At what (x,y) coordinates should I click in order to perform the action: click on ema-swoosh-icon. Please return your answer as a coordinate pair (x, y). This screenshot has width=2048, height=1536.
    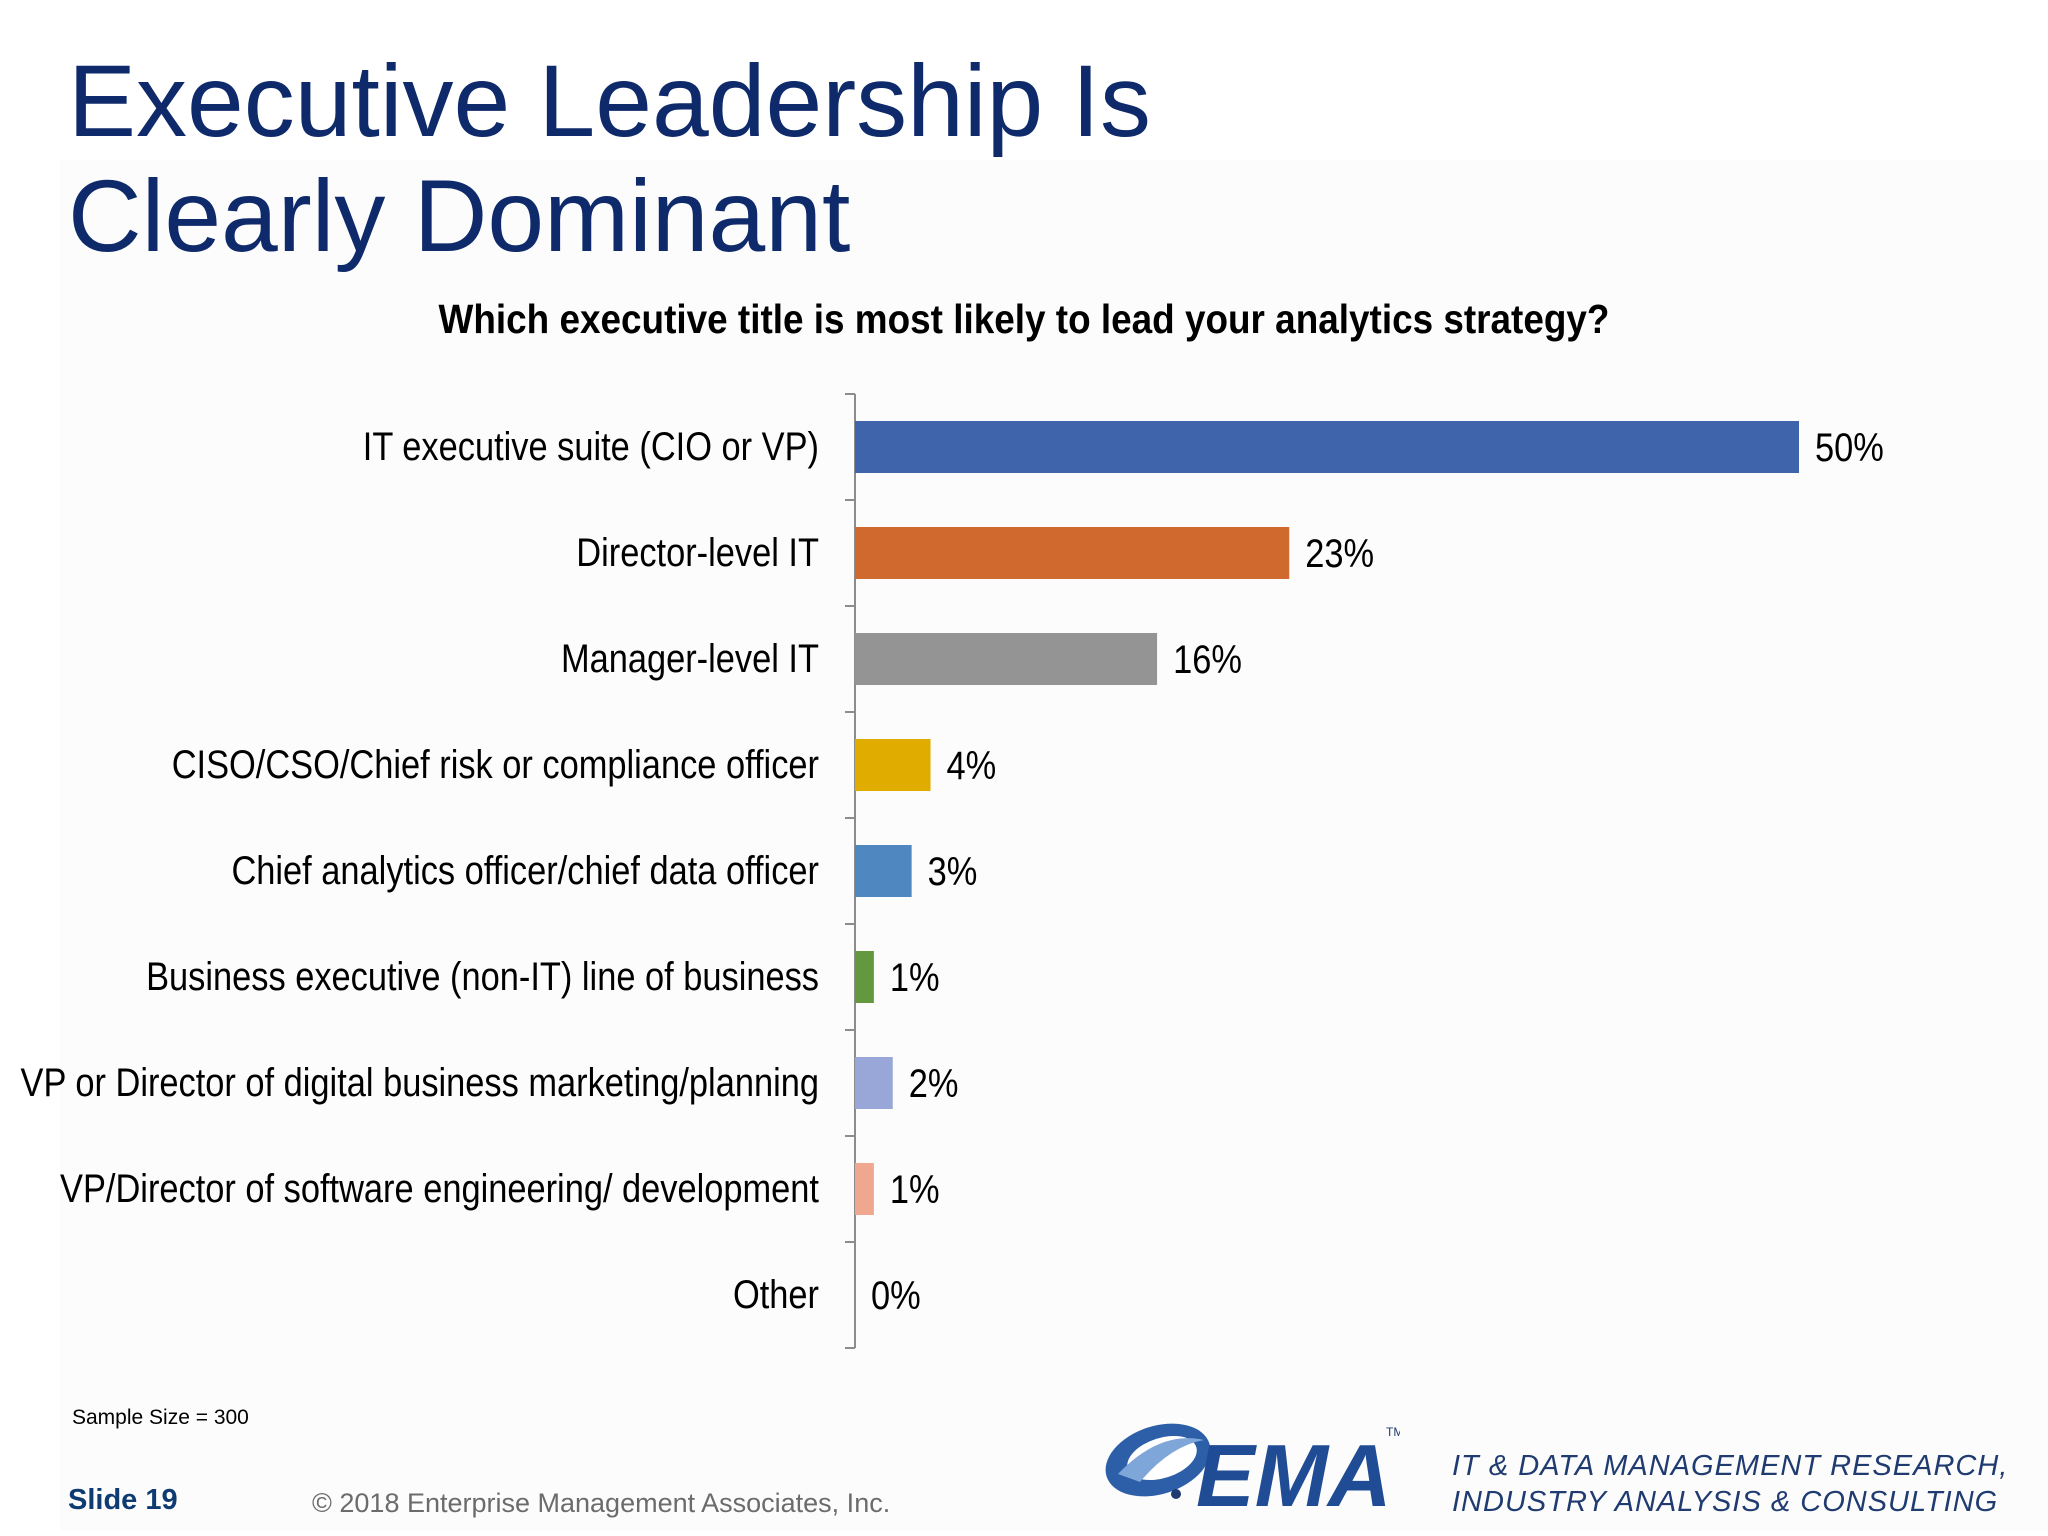
    Looking at the image, I should click on (1158, 1461).